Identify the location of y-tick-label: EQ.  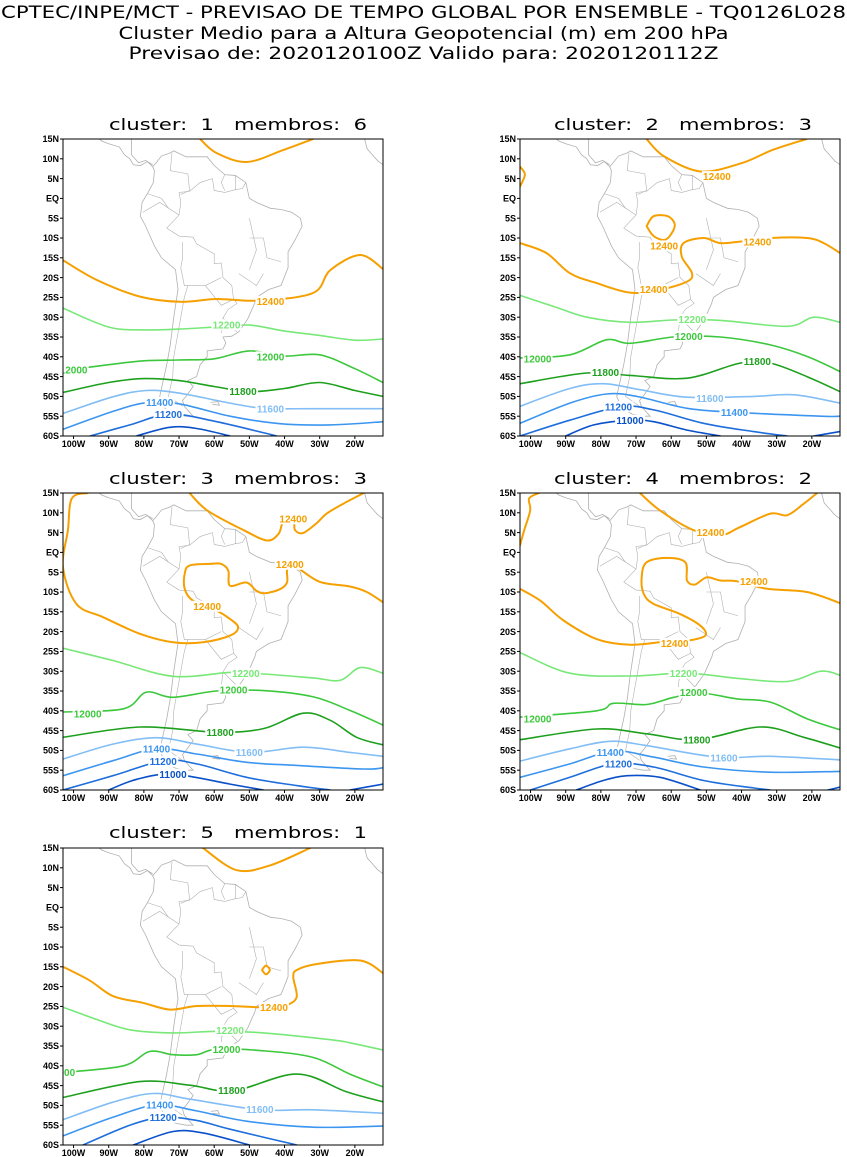
(509, 553).